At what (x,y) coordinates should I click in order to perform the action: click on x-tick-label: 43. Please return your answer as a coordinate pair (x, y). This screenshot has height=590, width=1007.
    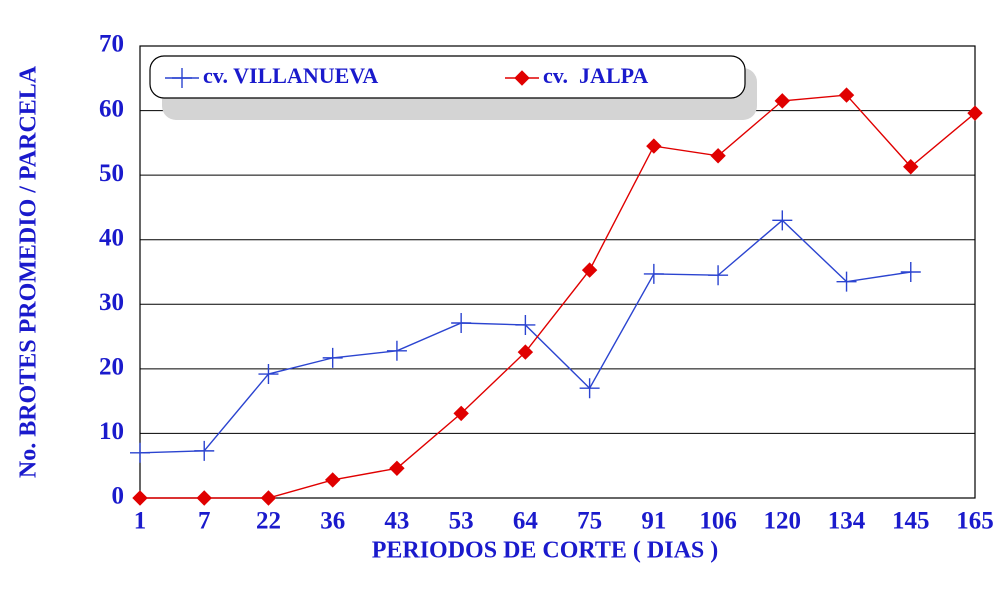
    Looking at the image, I should click on (396, 521).